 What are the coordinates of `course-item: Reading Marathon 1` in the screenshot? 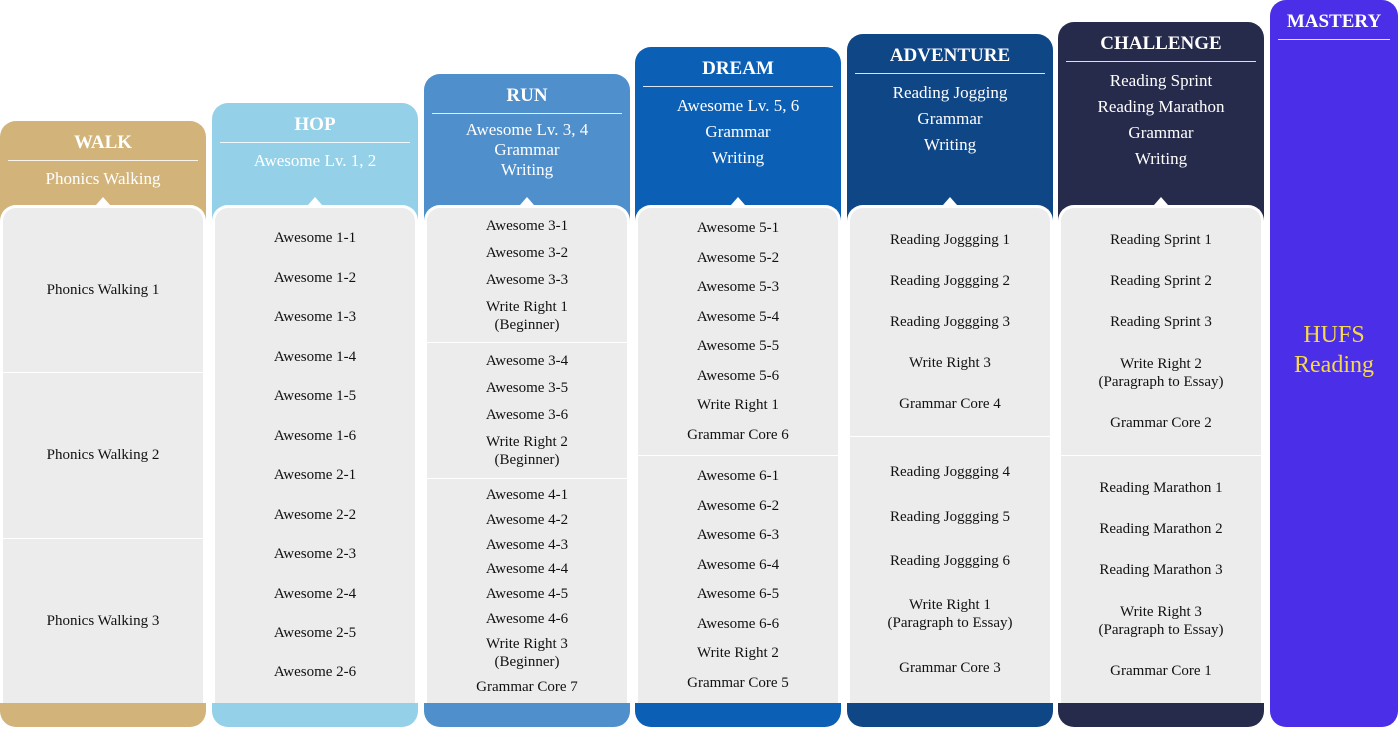 It's located at (1161, 488).